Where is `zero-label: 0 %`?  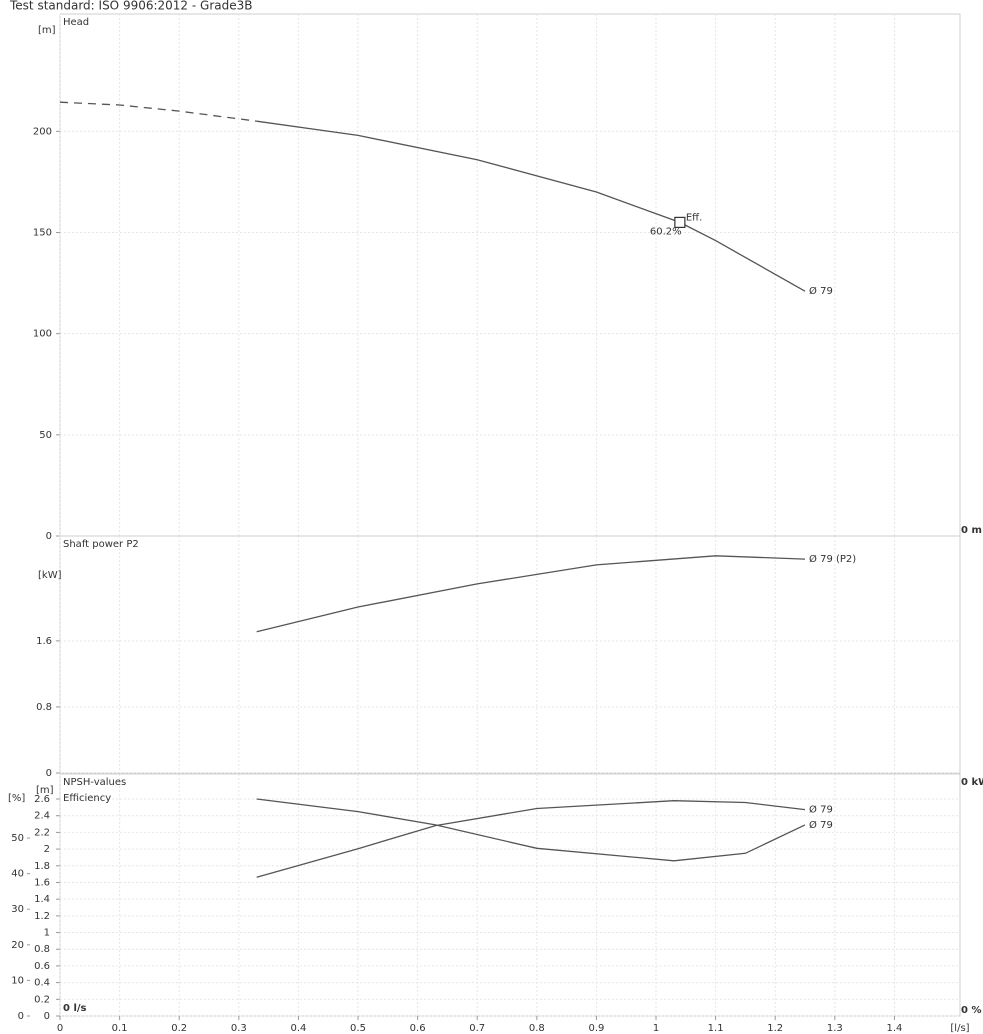
zero-label: 0 % is located at coordinates (971, 1010).